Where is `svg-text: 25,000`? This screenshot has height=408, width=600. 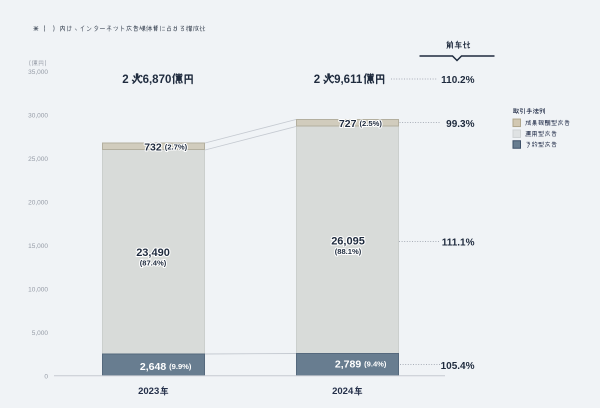 svg-text: 25,000 is located at coordinates (38, 159).